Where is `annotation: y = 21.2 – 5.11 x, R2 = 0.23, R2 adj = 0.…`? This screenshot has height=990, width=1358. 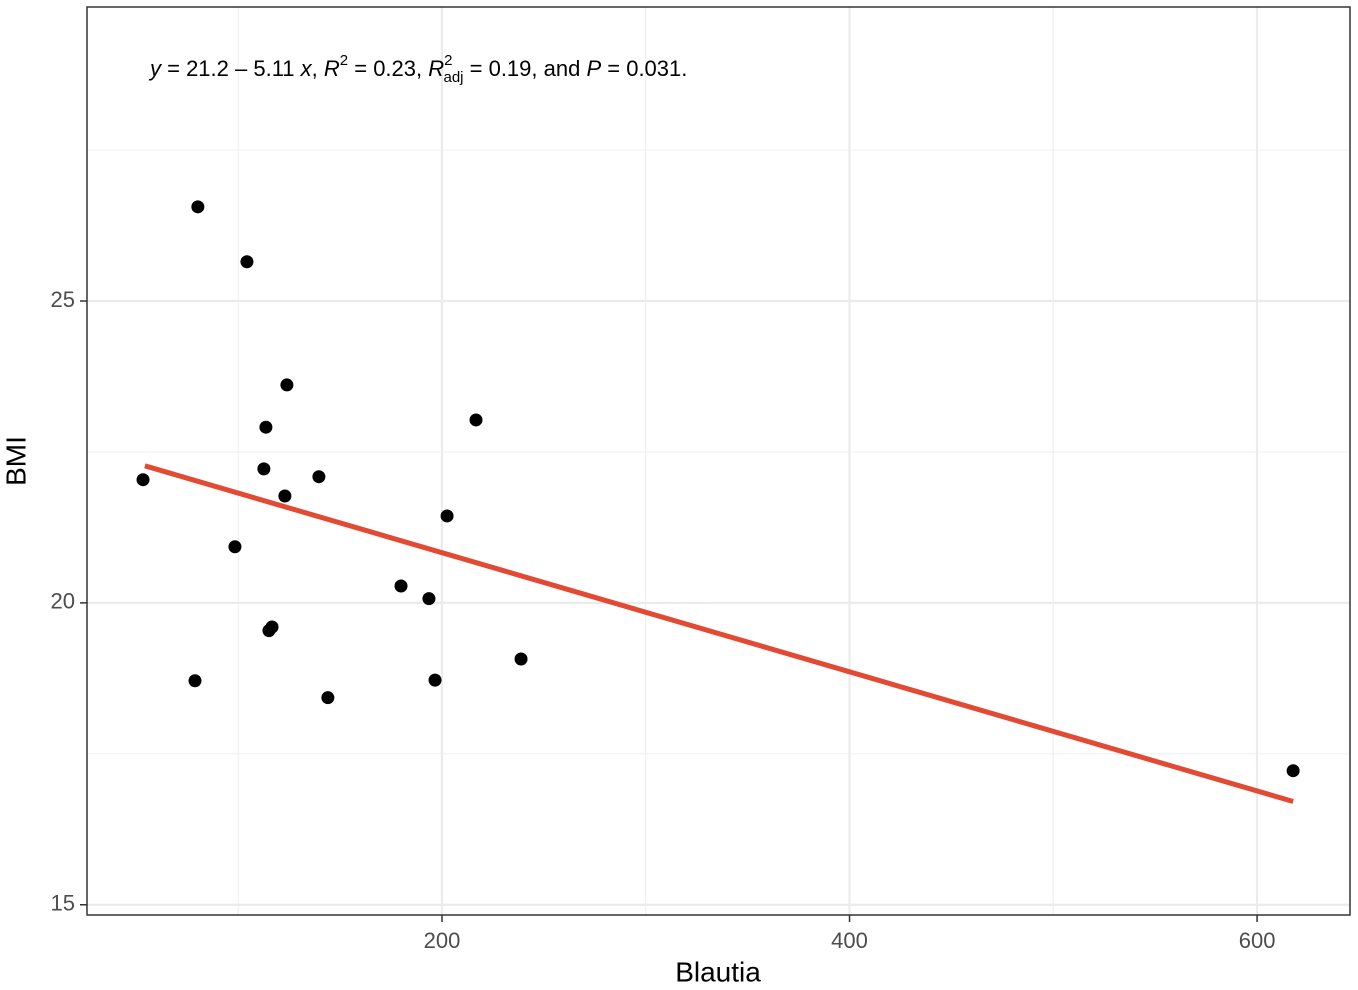
annotation: y = 21.2 – 5.11 x, R2 = 0.23, R2 adj = 0.… is located at coordinates (417, 69).